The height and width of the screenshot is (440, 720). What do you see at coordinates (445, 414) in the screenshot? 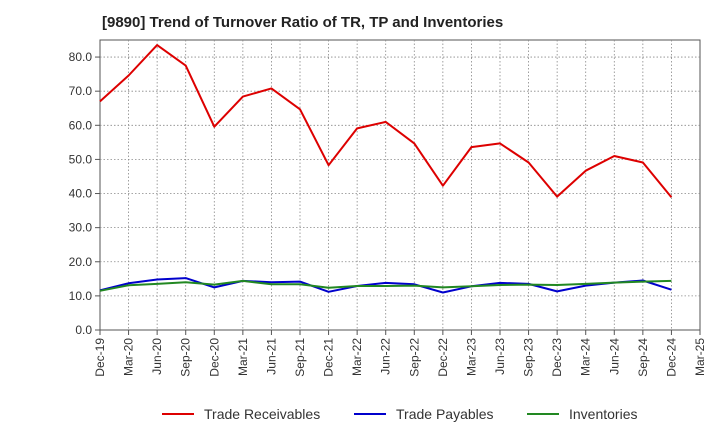
I see `legend-label: Trade Payables` at bounding box center [445, 414].